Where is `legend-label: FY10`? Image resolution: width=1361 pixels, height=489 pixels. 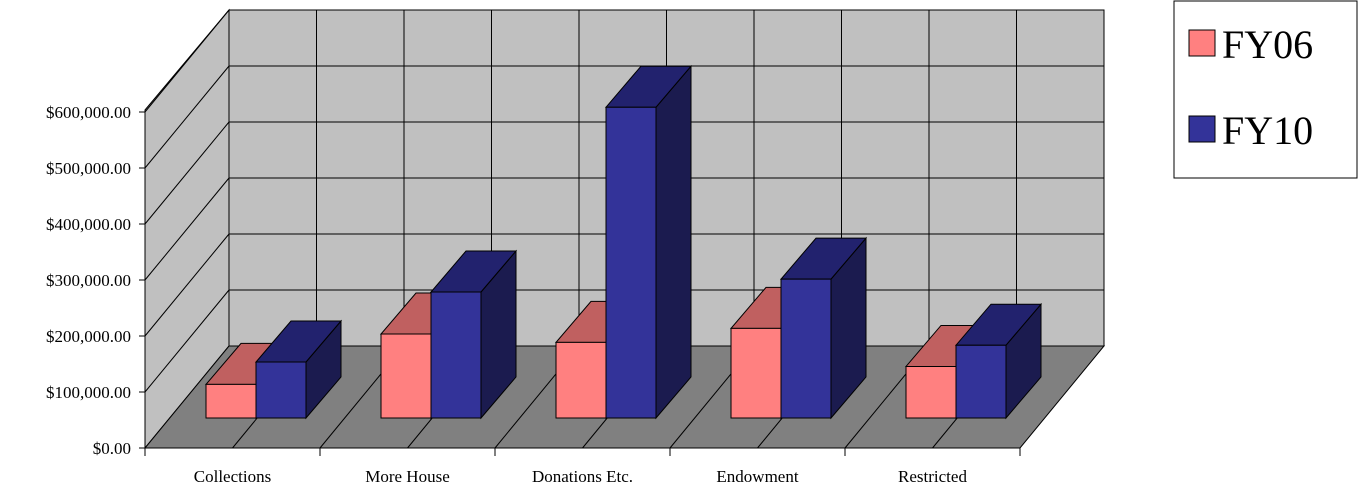
legend-label: FY10 is located at coordinates (1267, 130).